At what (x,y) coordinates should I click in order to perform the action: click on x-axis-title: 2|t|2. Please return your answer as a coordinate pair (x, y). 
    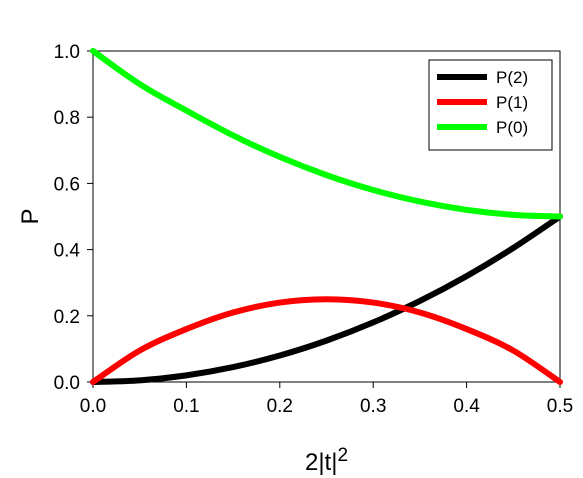
    Looking at the image, I should click on (326, 460).